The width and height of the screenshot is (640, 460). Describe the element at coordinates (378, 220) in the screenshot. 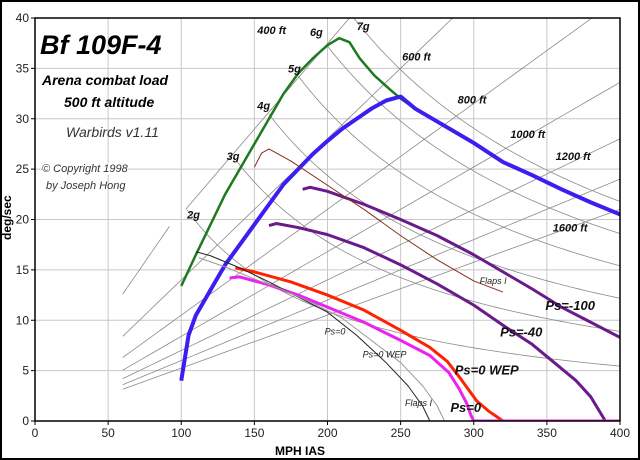

I see `series-line-flaps-i` at that location.